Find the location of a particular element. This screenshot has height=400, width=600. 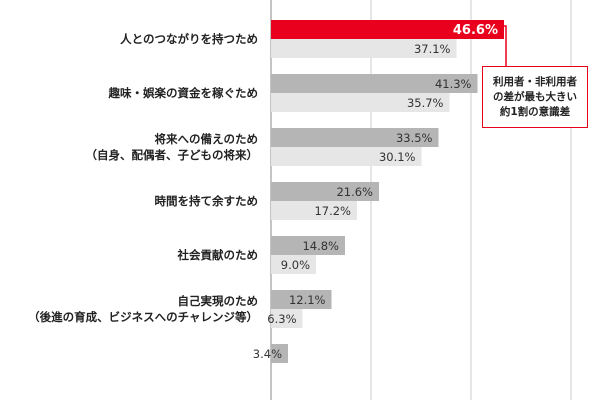

category-label: 自己実現のため is located at coordinates (218, 301).